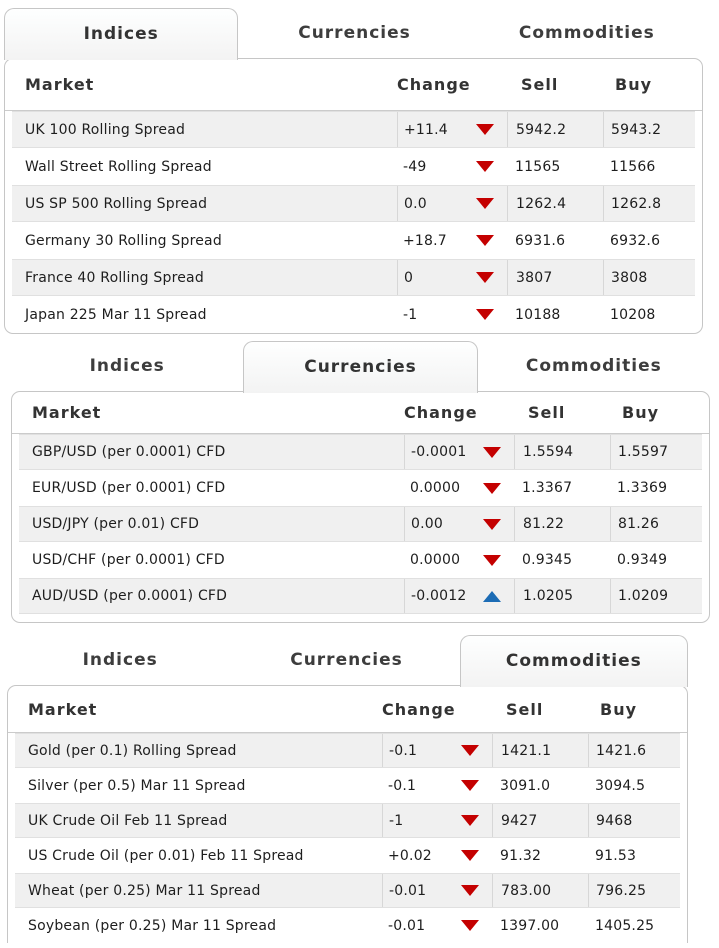 The width and height of the screenshot is (719, 948). Describe the element at coordinates (402, 785) in the screenshot. I see `change-value: -0.1` at that location.